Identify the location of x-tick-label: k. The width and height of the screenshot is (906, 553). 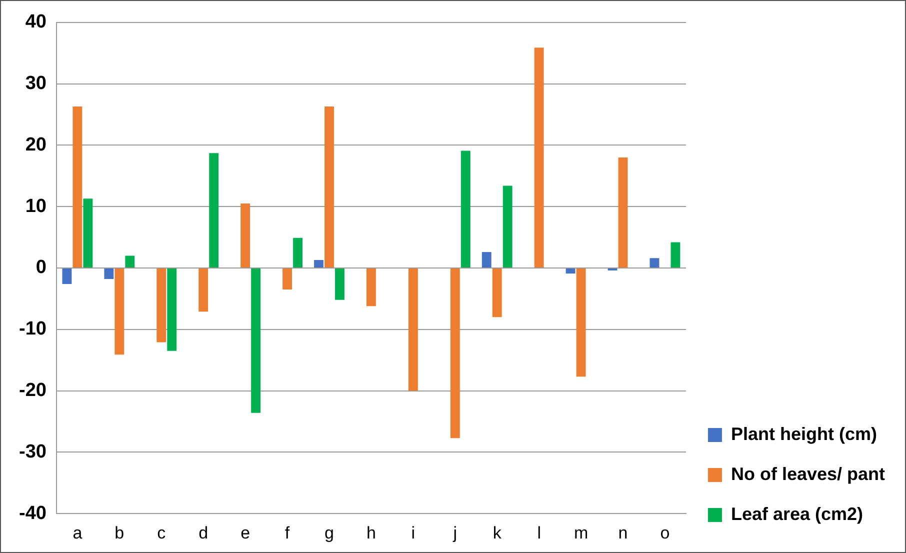
(497, 532).